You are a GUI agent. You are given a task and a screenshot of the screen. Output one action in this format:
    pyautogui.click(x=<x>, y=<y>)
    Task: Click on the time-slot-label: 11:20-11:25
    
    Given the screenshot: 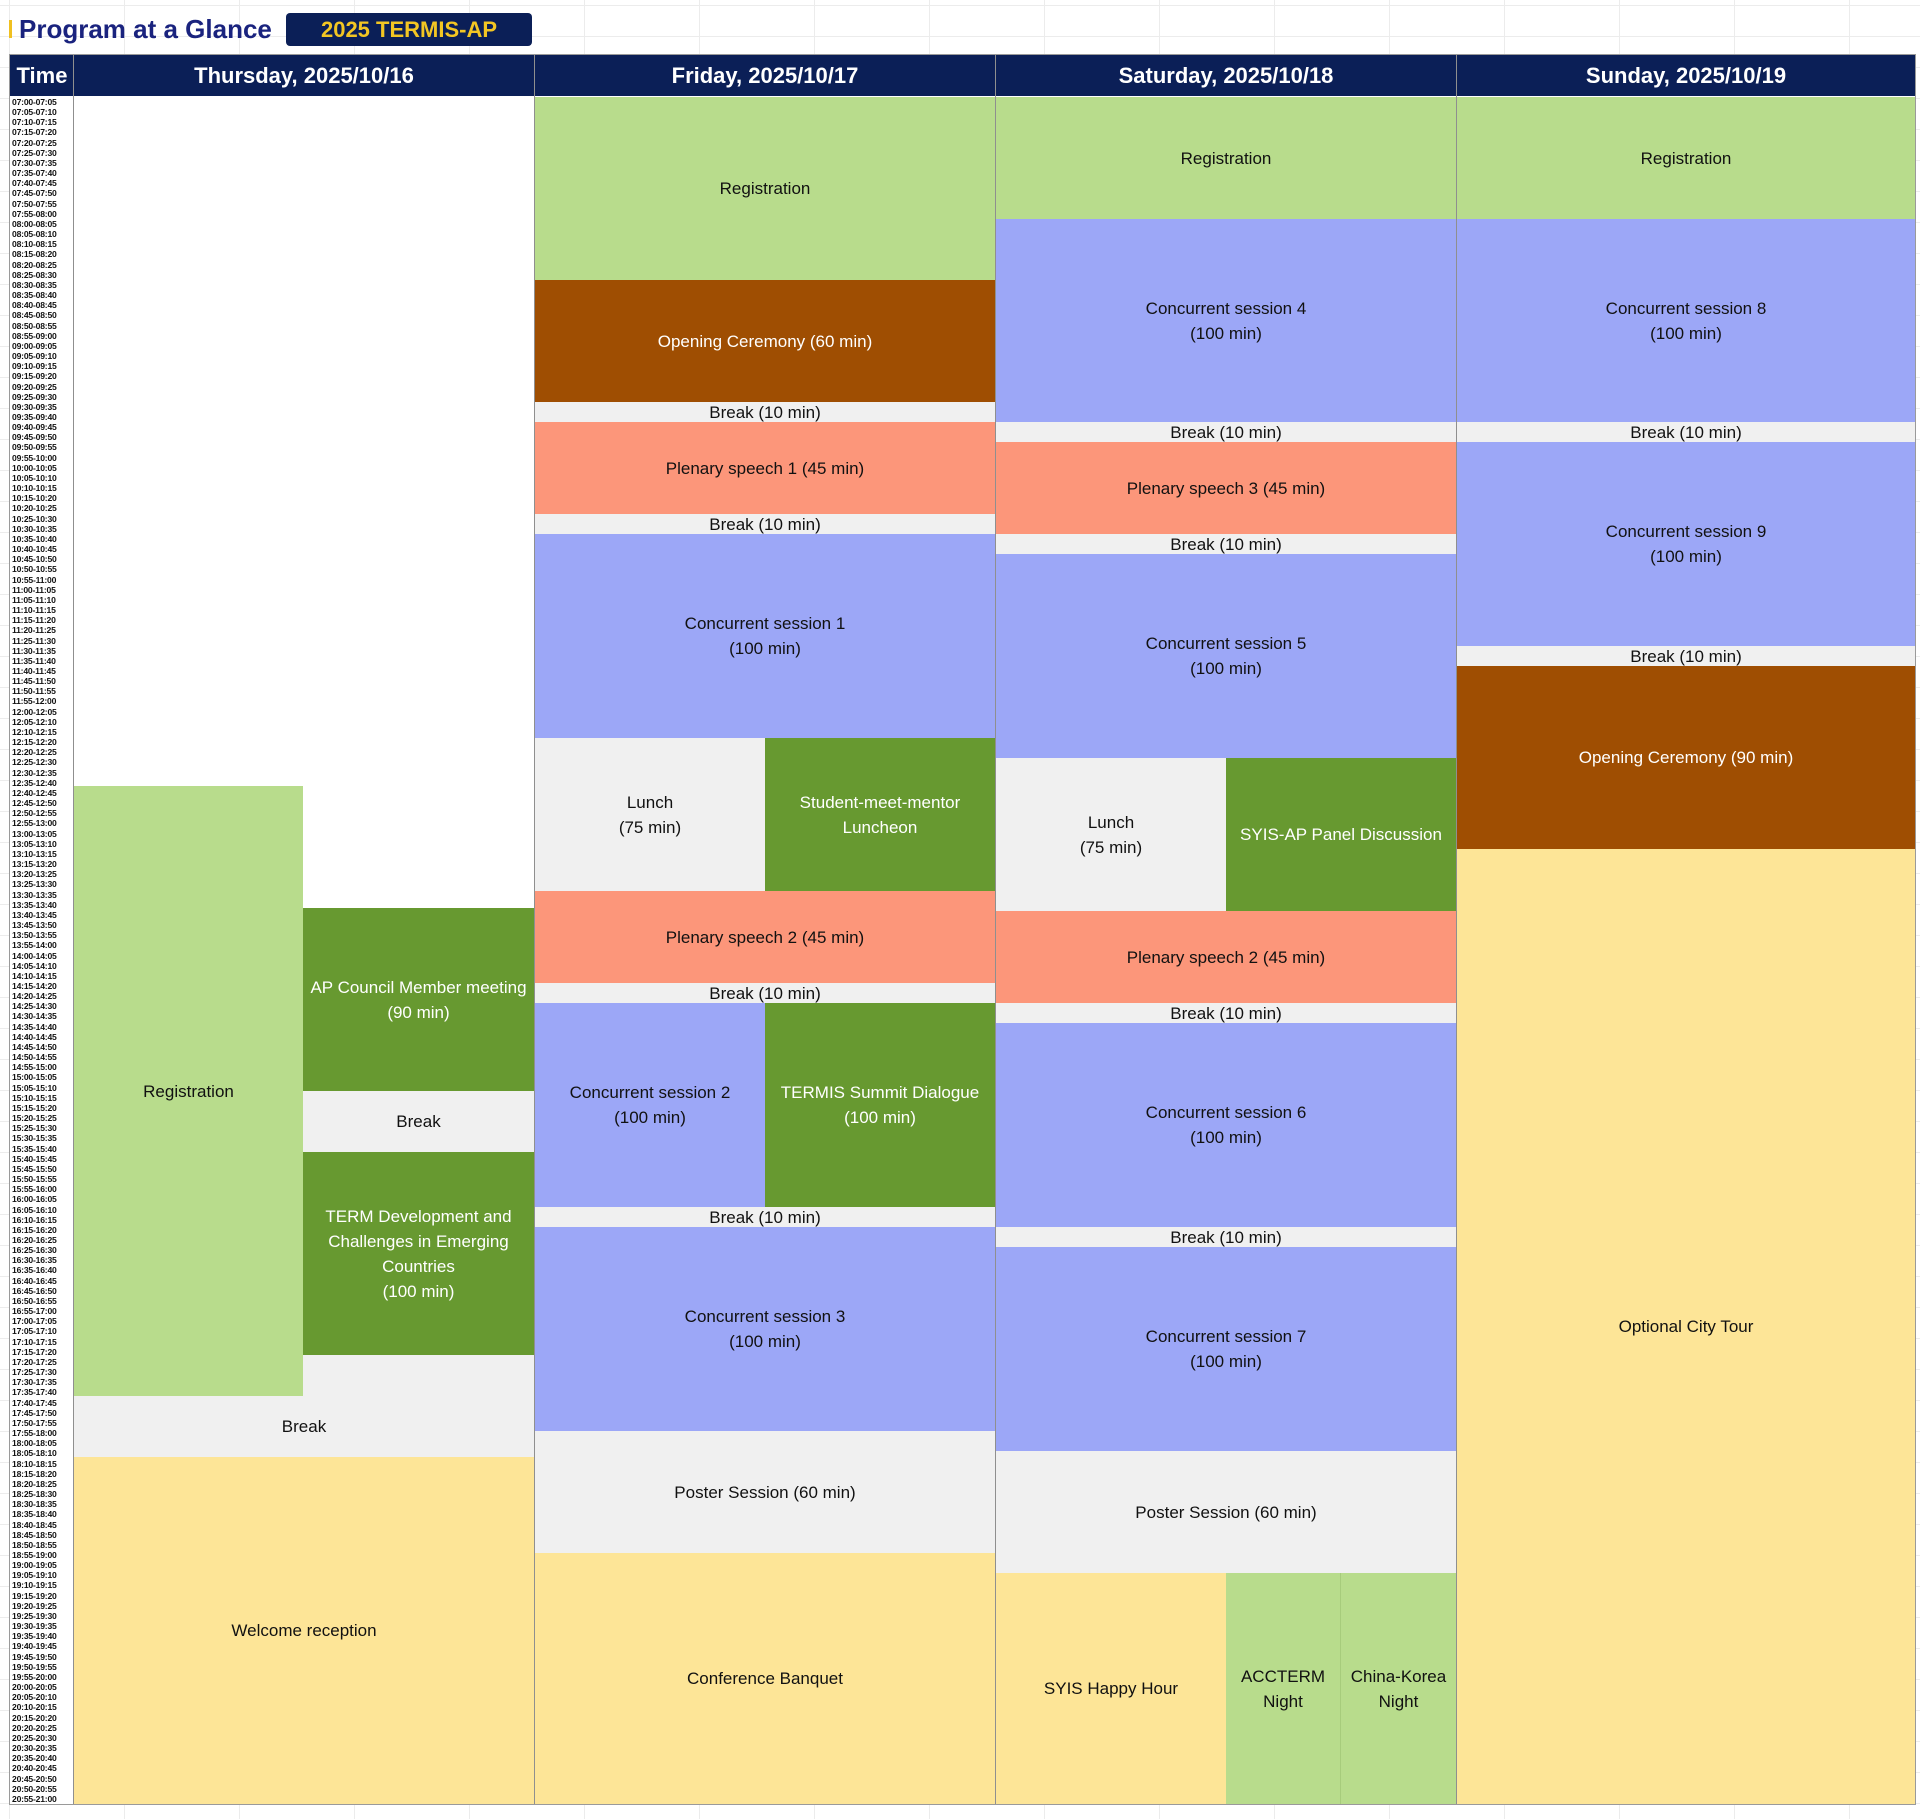 What is the action you would take?
    pyautogui.click(x=34, y=630)
    